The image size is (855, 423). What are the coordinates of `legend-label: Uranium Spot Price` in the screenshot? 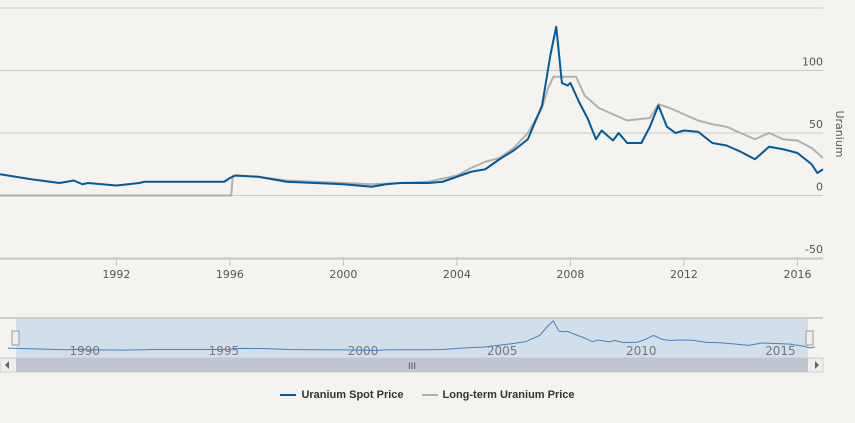 It's located at (352, 395).